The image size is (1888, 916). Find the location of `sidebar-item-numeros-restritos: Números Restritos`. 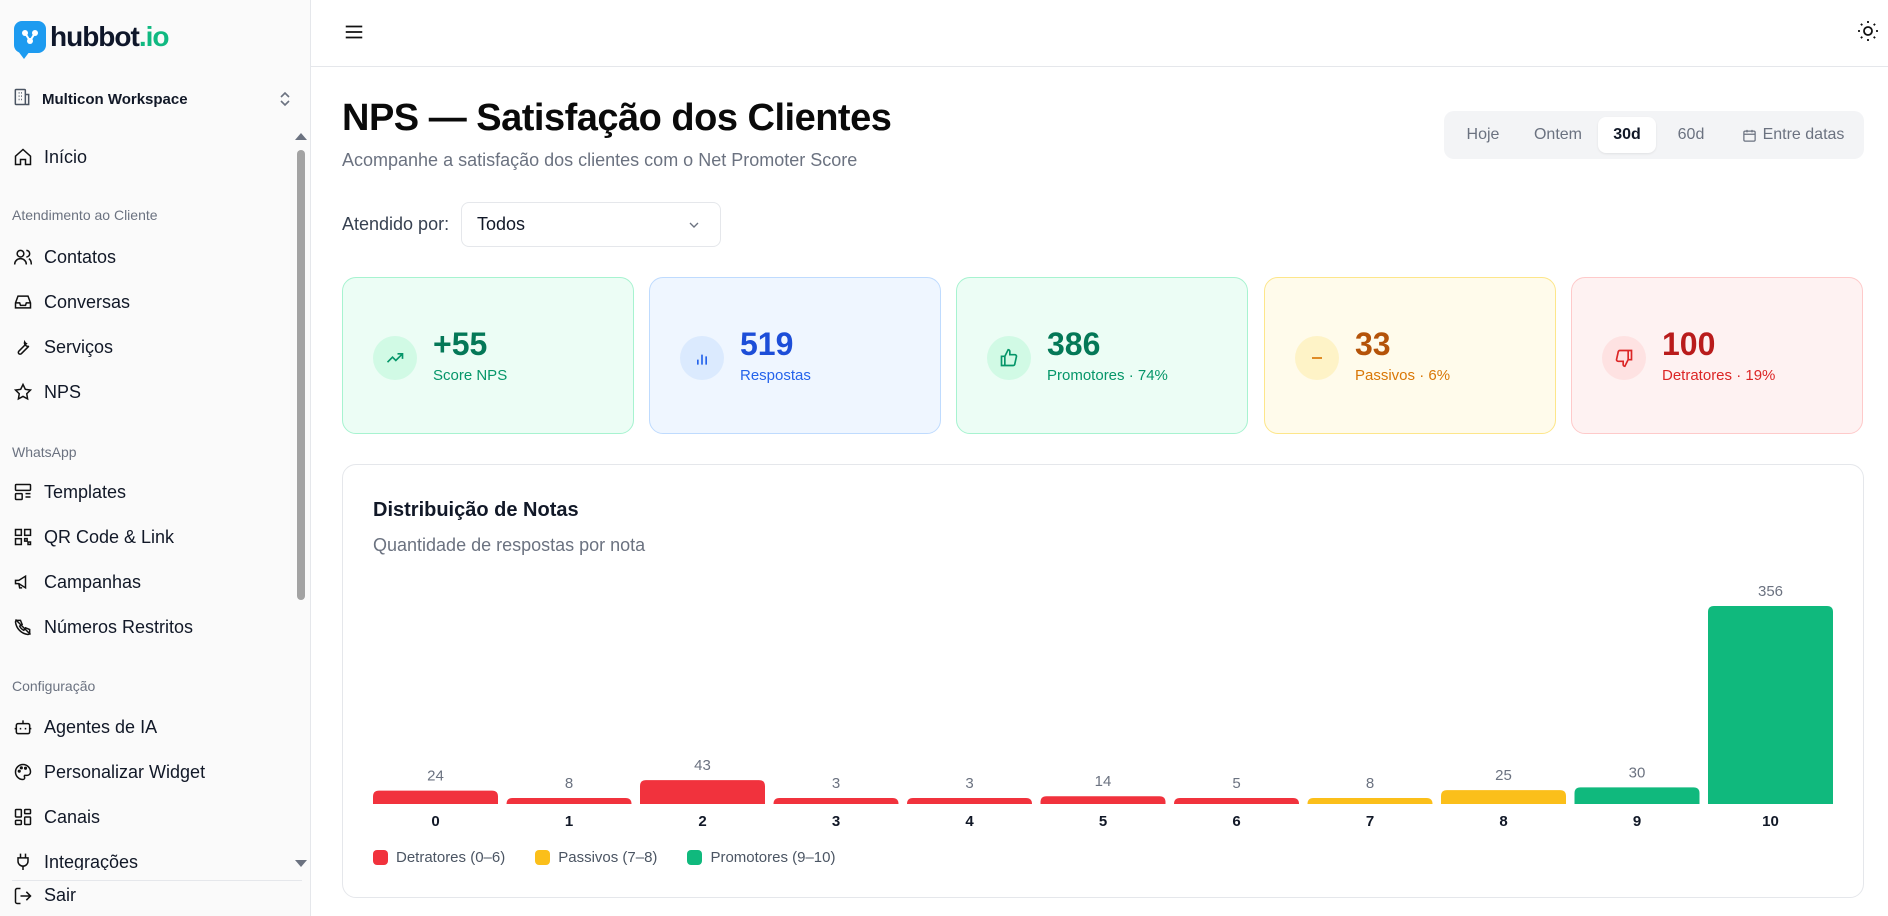

sidebar-item-numeros-restritos: Números Restritos is located at coordinates (147, 627).